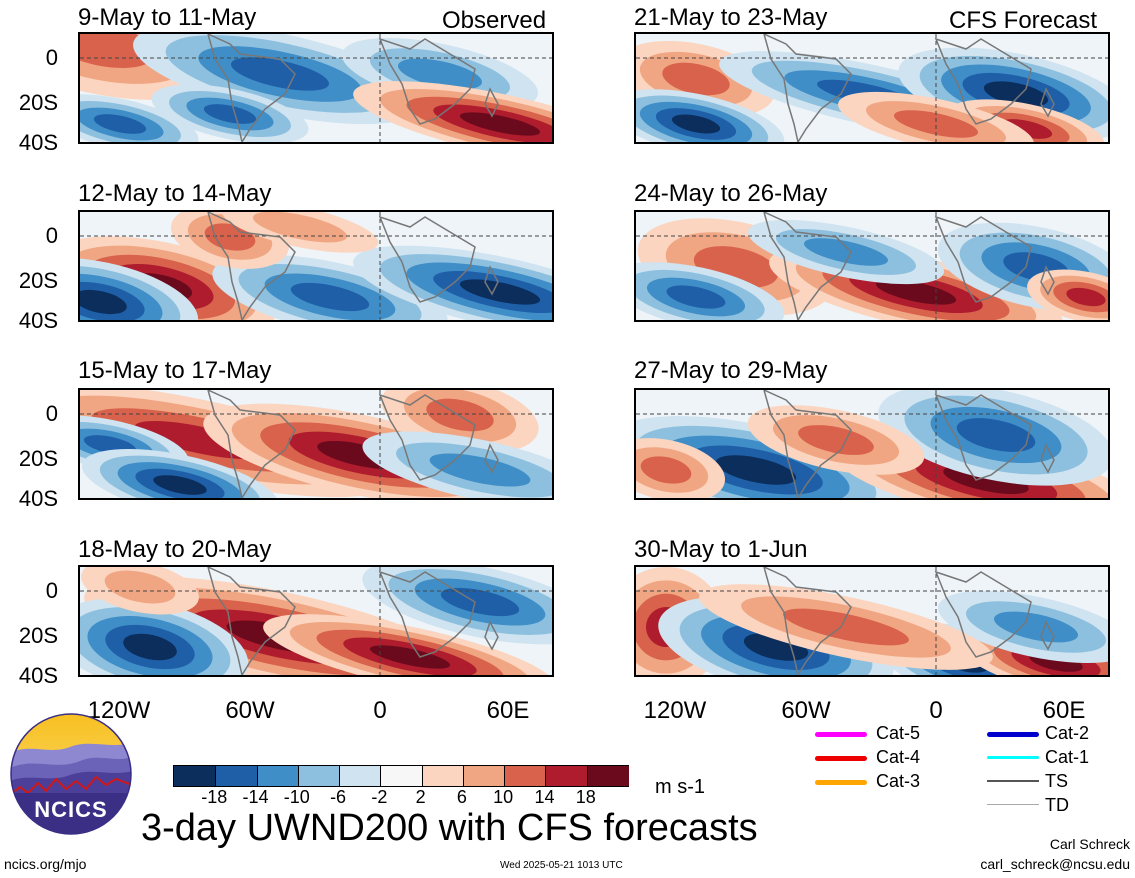 The height and width of the screenshot is (878, 1135). What do you see at coordinates (449, 828) in the screenshot?
I see `main-title: 3-day UWND200 with CFS forecasts` at bounding box center [449, 828].